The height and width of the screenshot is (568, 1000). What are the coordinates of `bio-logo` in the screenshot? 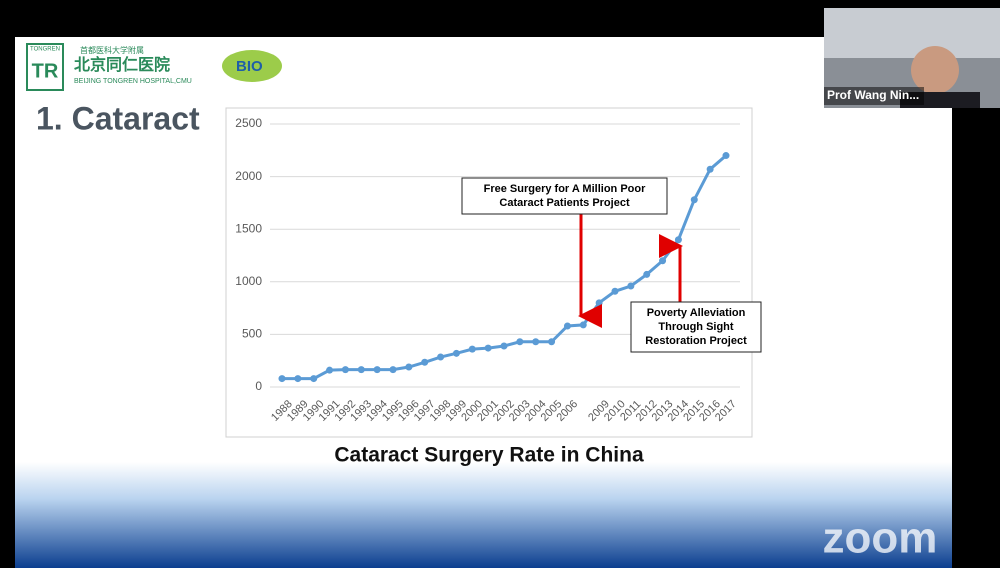 It's located at (252, 66).